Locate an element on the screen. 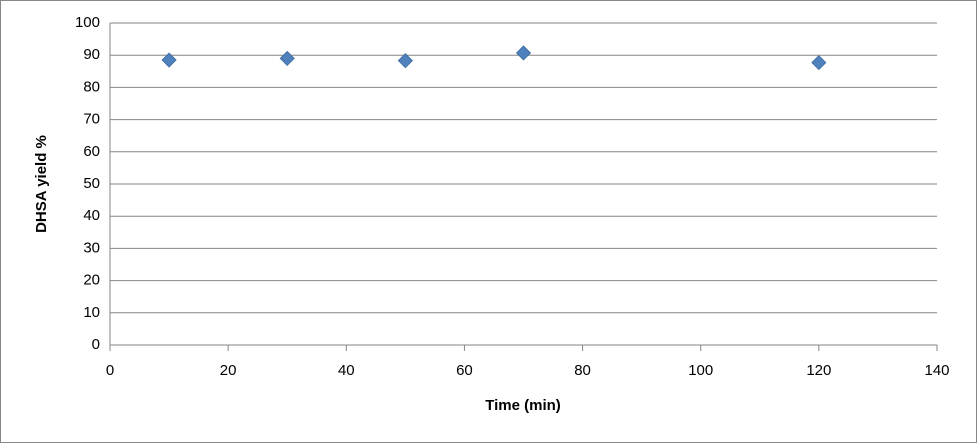 The height and width of the screenshot is (443, 977). x-tick-label: 60 is located at coordinates (464, 370).